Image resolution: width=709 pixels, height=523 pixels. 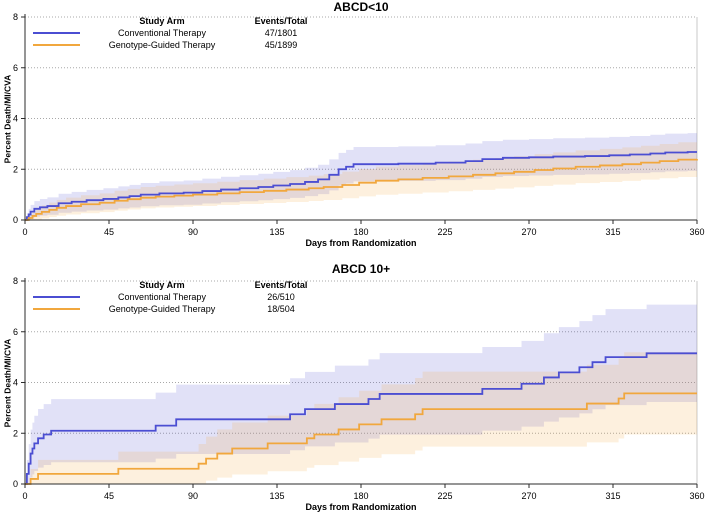 I want to click on legend-row-genotype: Genotype-Guided Therapy 45/1899, so click(x=176, y=45).